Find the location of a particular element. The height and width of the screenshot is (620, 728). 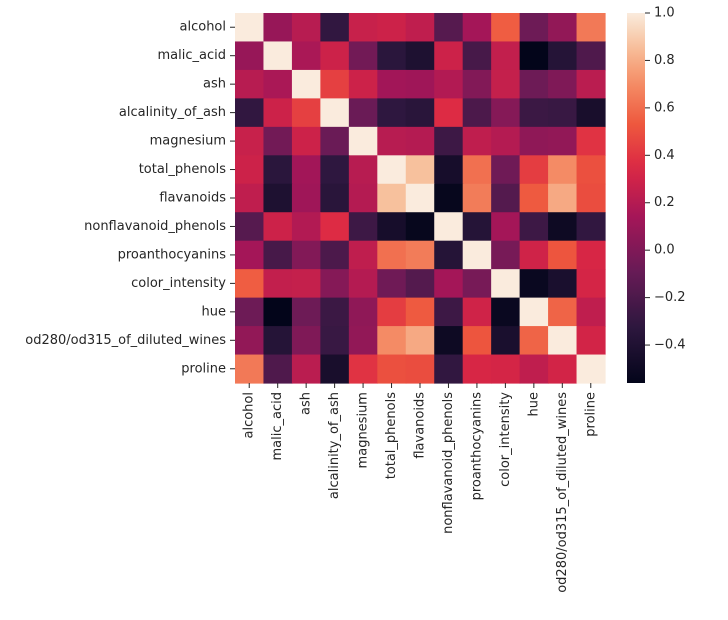

colorbar-gradient is located at coordinates (636, 198).